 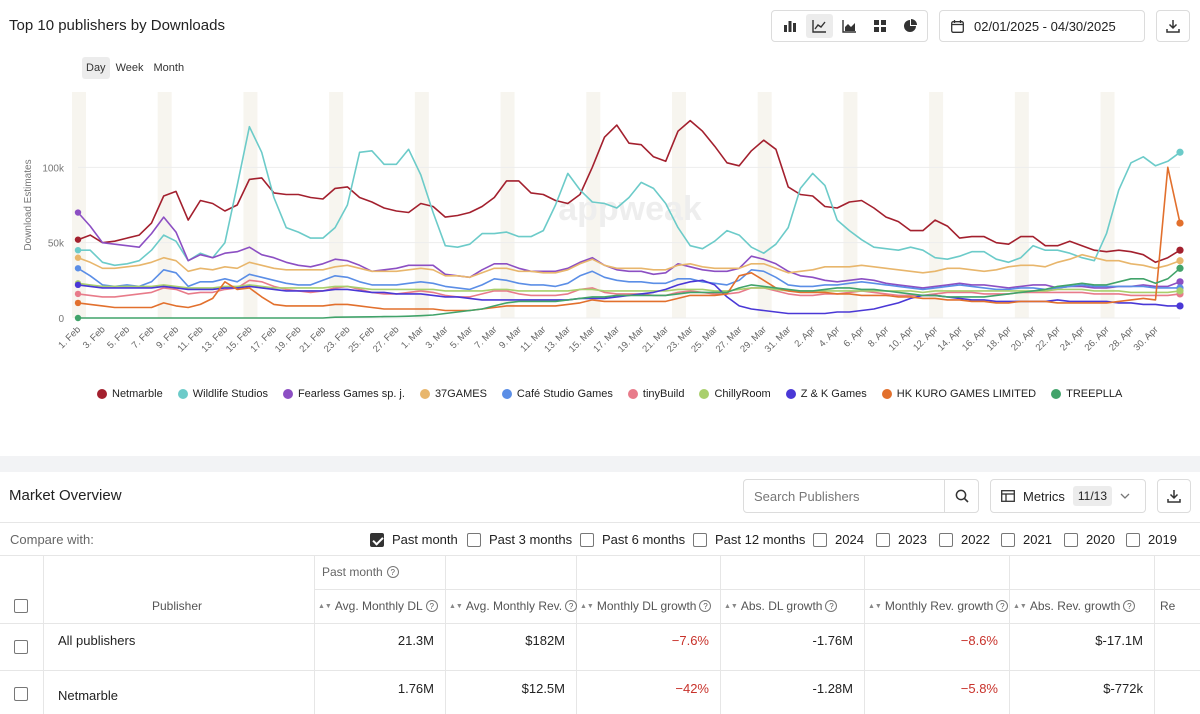 I want to click on legend-item: tinyBuild, so click(x=655, y=394).